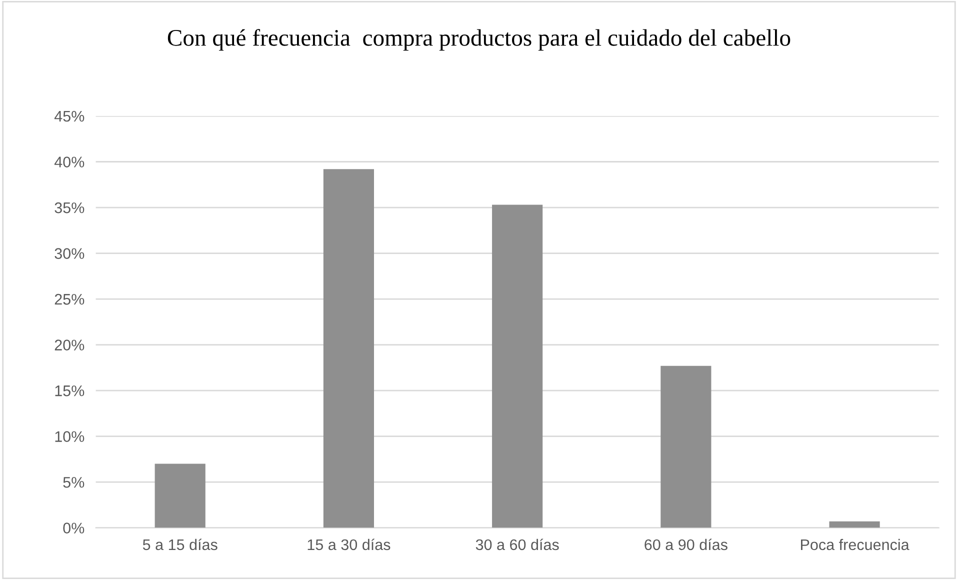 The height and width of the screenshot is (580, 958). I want to click on y-tick-label: 40%, so click(69, 162).